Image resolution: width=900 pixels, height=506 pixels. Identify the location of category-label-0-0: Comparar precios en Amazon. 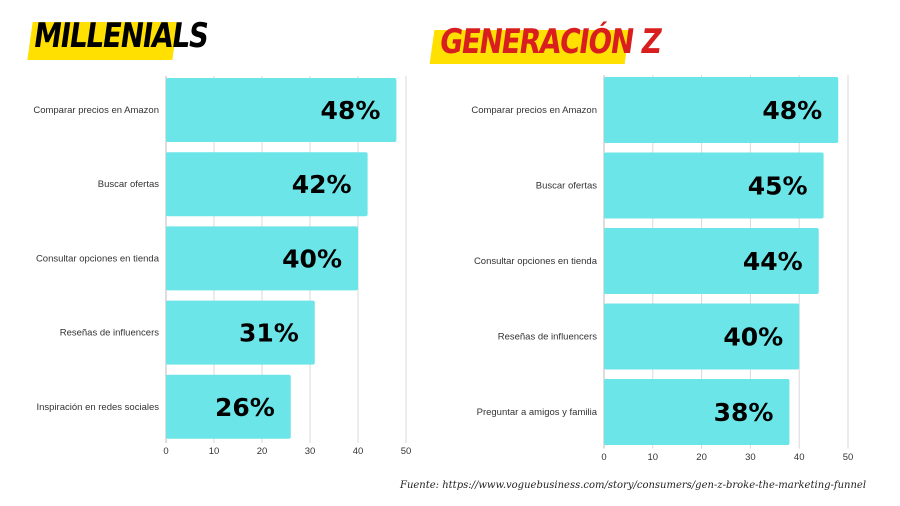
(96, 110).